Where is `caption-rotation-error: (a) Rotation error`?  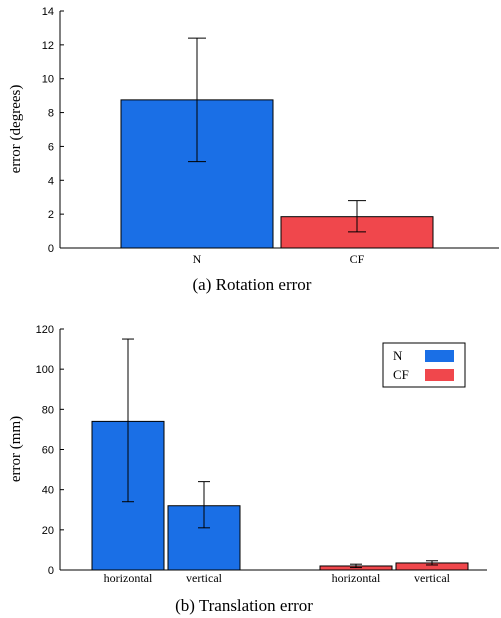 caption-rotation-error: (a) Rotation error is located at coordinates (252, 284).